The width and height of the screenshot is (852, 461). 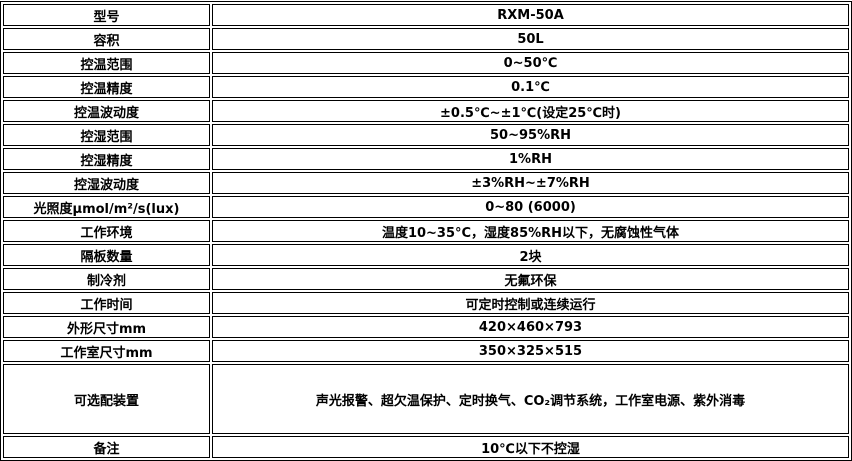 I want to click on spec-label: 工作环境, so click(x=106, y=231).